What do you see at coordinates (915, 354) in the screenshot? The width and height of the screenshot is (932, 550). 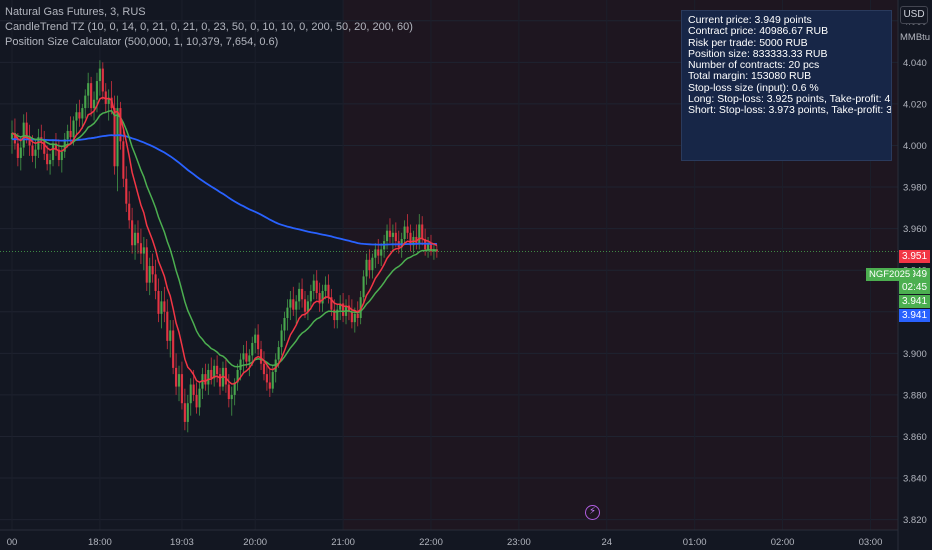 I see `y-tick-label: 3.900` at bounding box center [915, 354].